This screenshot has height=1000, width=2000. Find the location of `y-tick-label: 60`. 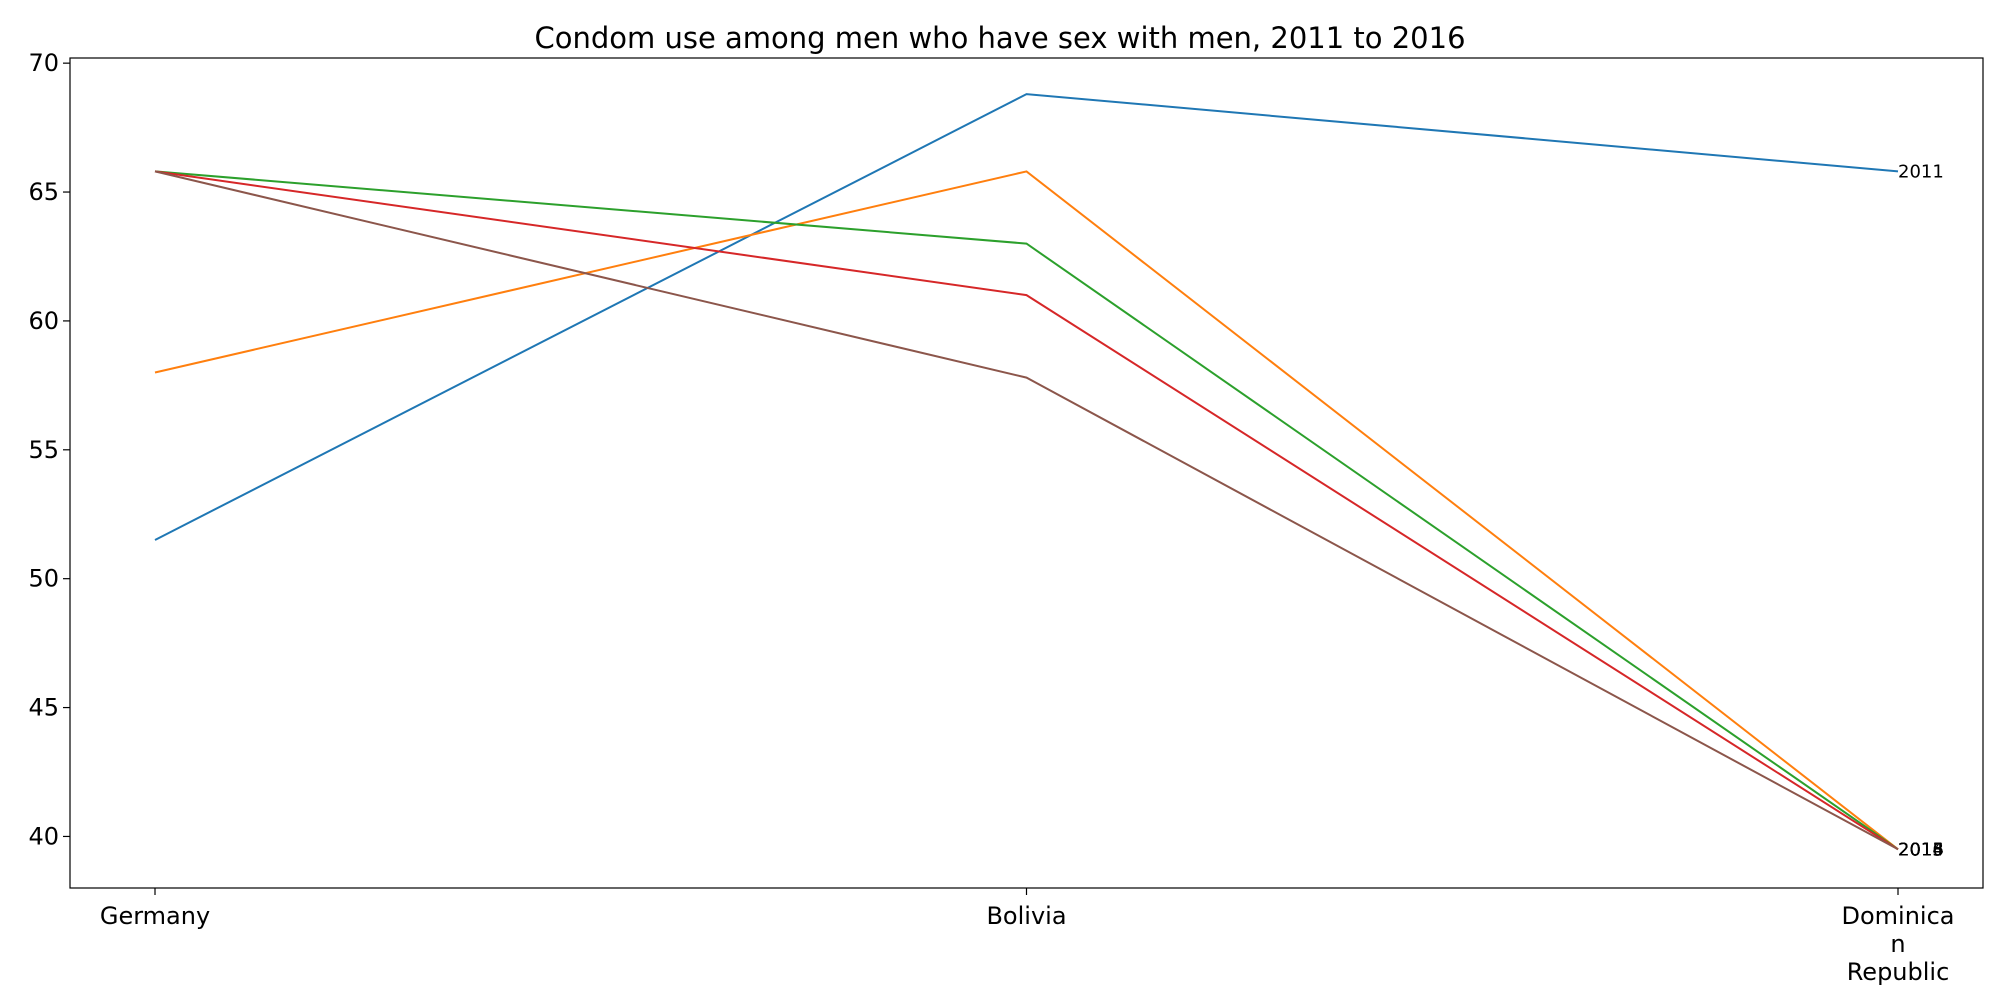

y-tick-label: 60 is located at coordinates (43, 321).